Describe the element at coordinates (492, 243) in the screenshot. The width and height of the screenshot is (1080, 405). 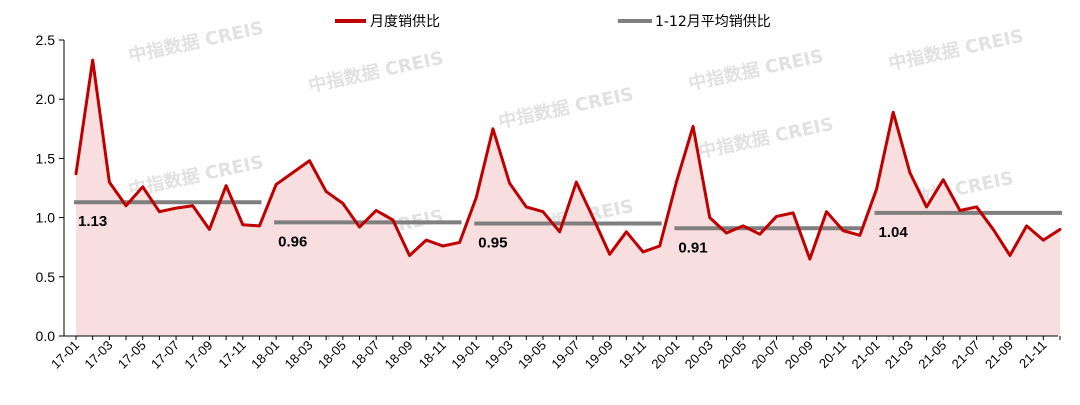
I see `average-value-label: 0.95` at that location.